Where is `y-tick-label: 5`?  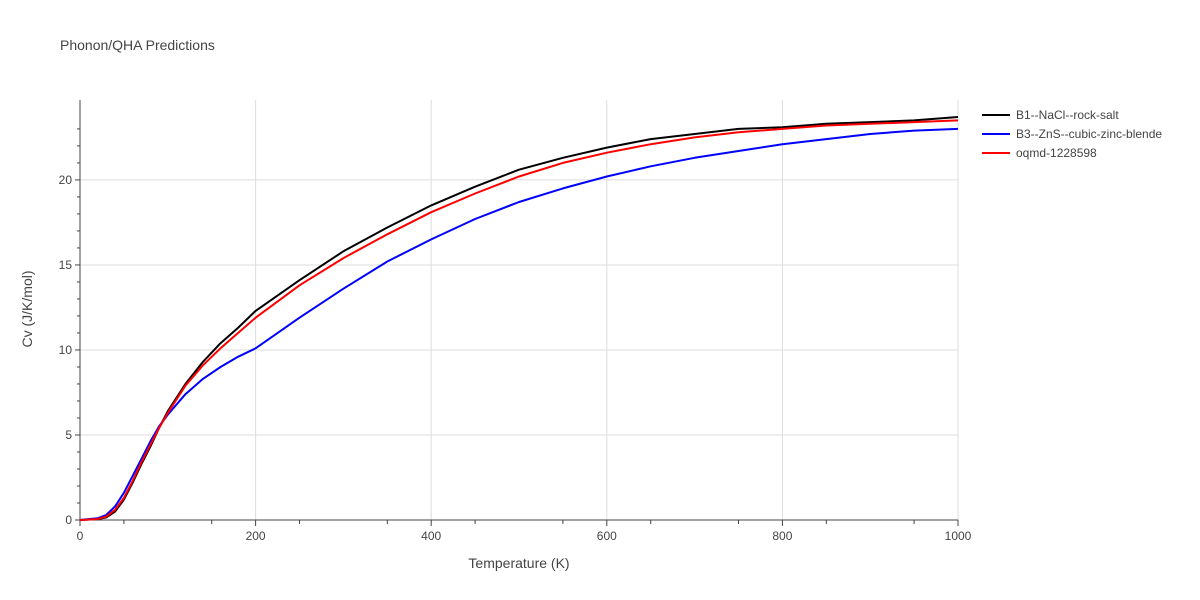 y-tick-label: 5 is located at coordinates (68, 435).